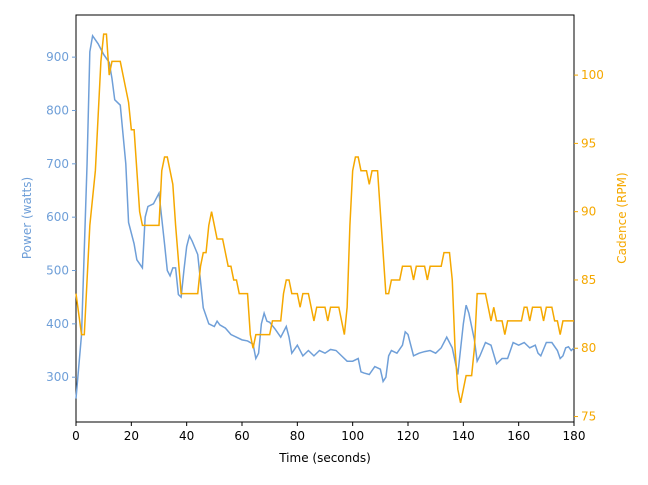  What do you see at coordinates (588, 143) in the screenshot?
I see `y2-tick-label: 95` at bounding box center [588, 143].